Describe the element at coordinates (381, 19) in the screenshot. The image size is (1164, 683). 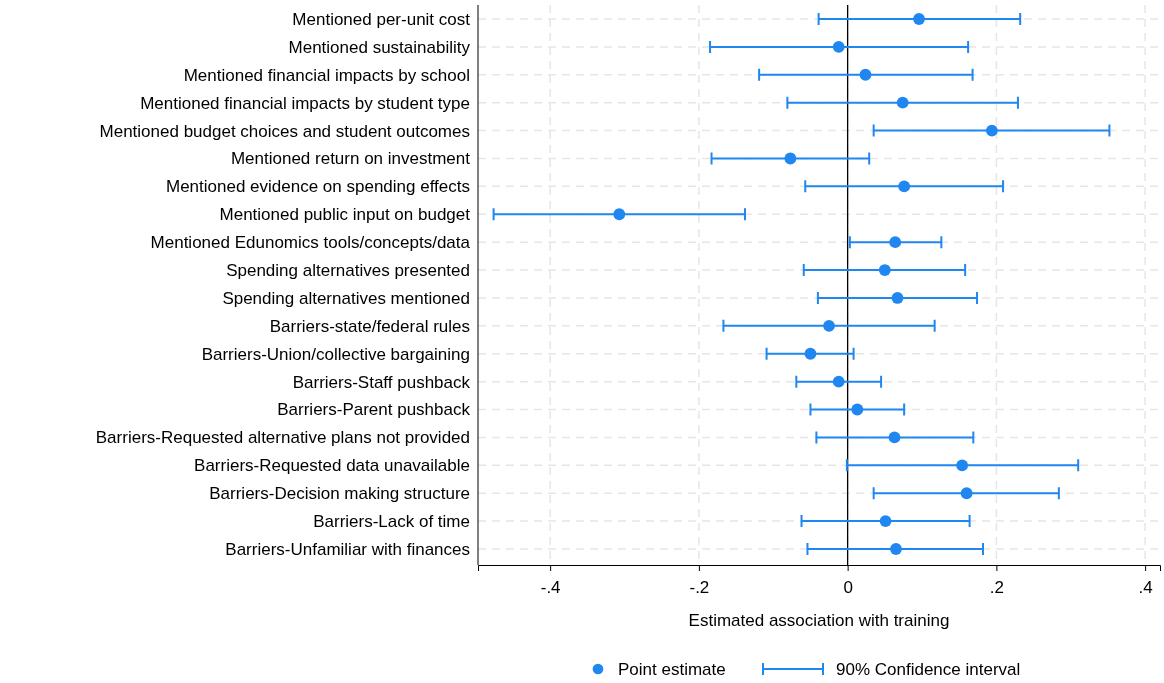
I see `y-tick-label: Mentioned per-unit cost` at that location.